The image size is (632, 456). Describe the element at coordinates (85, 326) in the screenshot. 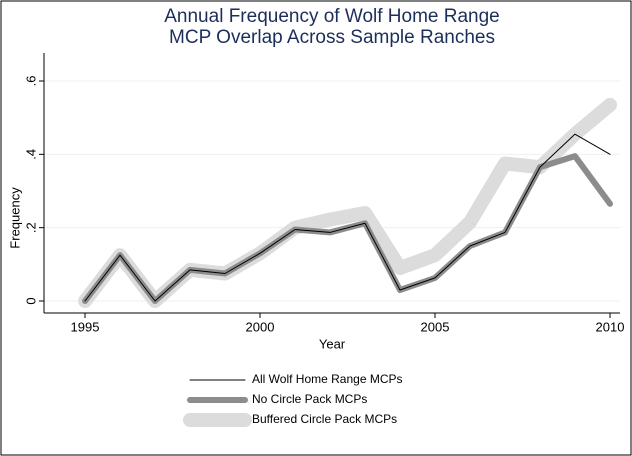

I see `x-tick-label: 1995` at that location.